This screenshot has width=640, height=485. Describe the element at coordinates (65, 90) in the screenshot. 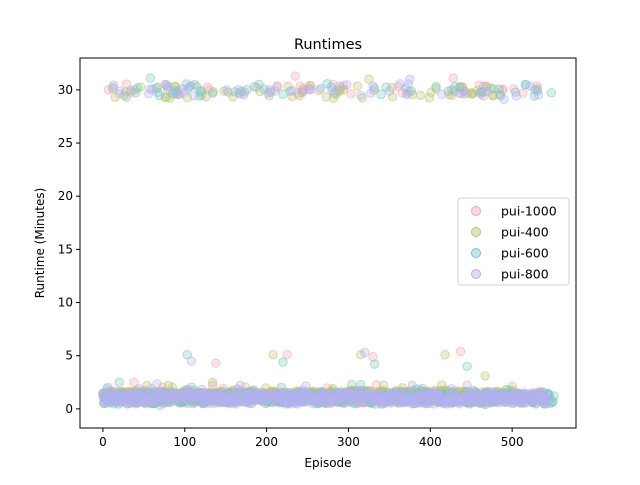

I see `y-tick-label: 30` at that location.